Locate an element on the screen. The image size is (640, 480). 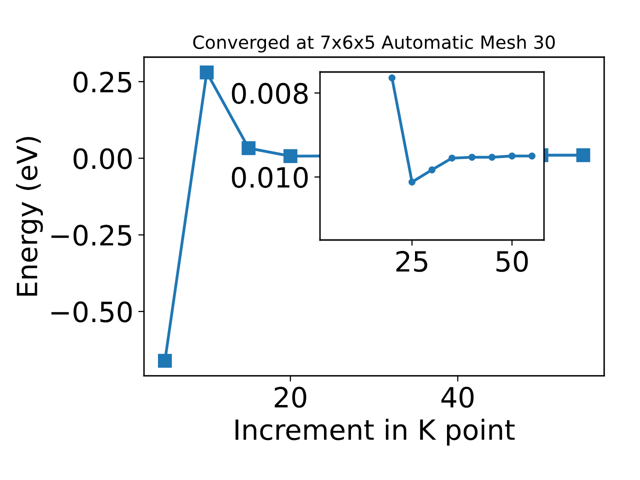
y-tick-label: 0.010 is located at coordinates (270, 177).